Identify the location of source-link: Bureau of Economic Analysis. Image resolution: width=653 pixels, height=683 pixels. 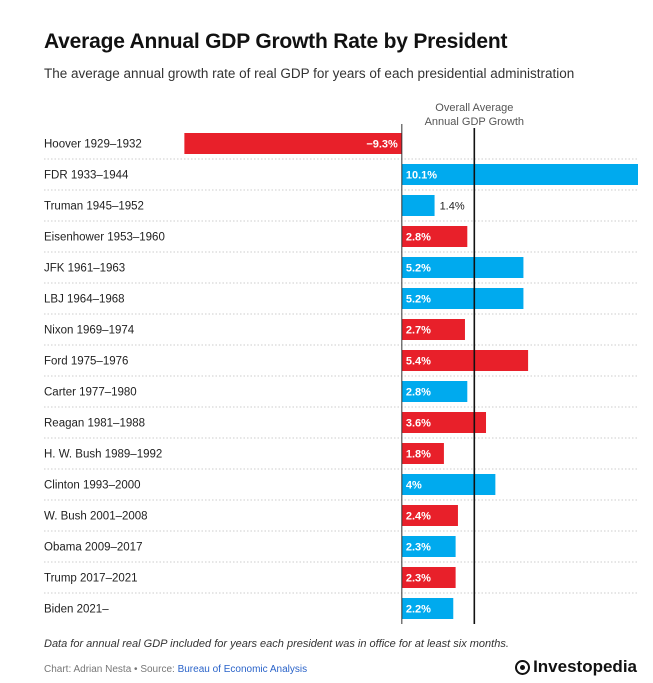
(242, 669).